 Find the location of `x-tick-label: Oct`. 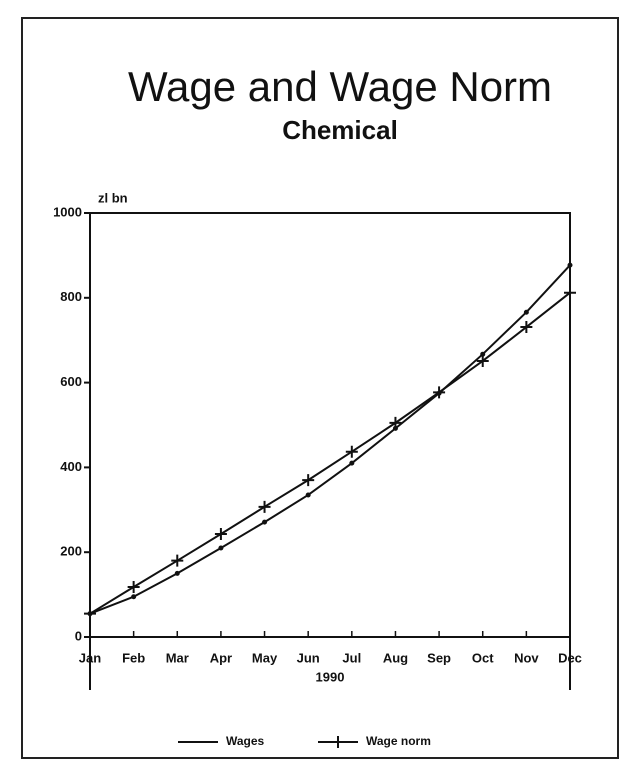

x-tick-label: Oct is located at coordinates (483, 657).